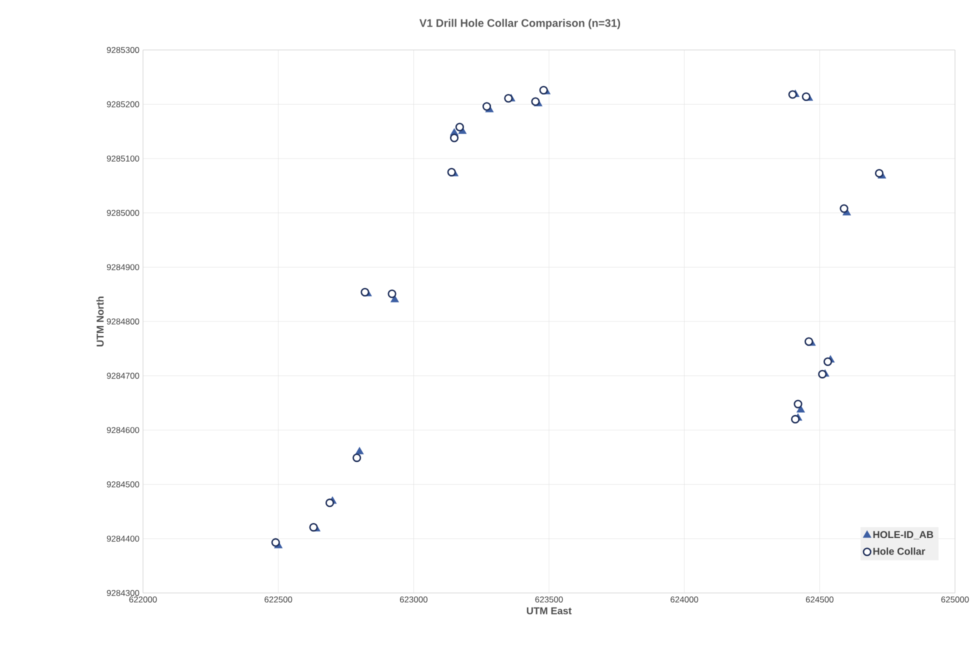 This screenshot has height=654, width=980. I want to click on y-tick-label: 9284500, so click(123, 484).